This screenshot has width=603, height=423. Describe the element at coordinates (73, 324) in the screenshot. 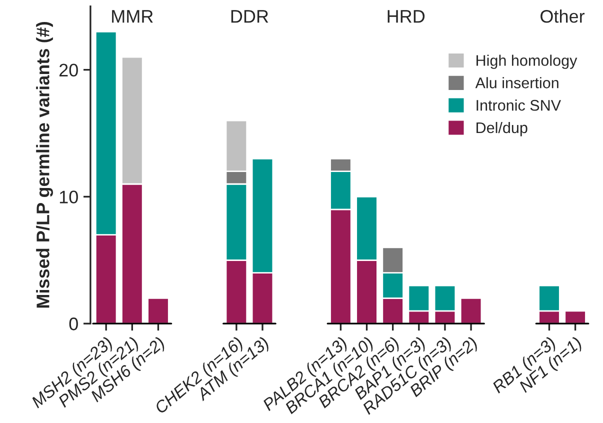

I see `y-tick-label: 0` at that location.